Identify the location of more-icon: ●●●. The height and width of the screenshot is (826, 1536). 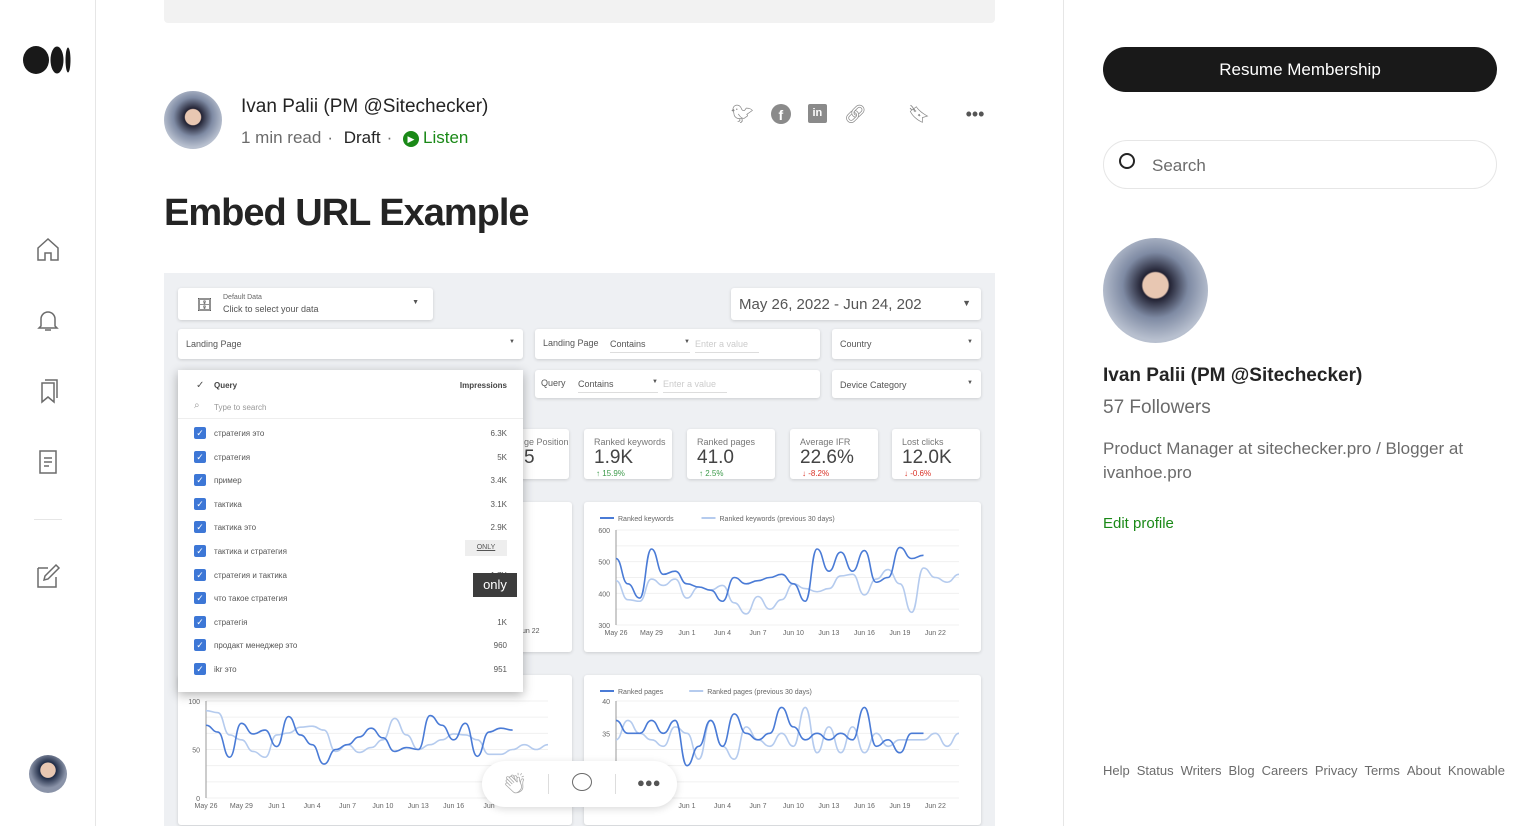
(649, 782).